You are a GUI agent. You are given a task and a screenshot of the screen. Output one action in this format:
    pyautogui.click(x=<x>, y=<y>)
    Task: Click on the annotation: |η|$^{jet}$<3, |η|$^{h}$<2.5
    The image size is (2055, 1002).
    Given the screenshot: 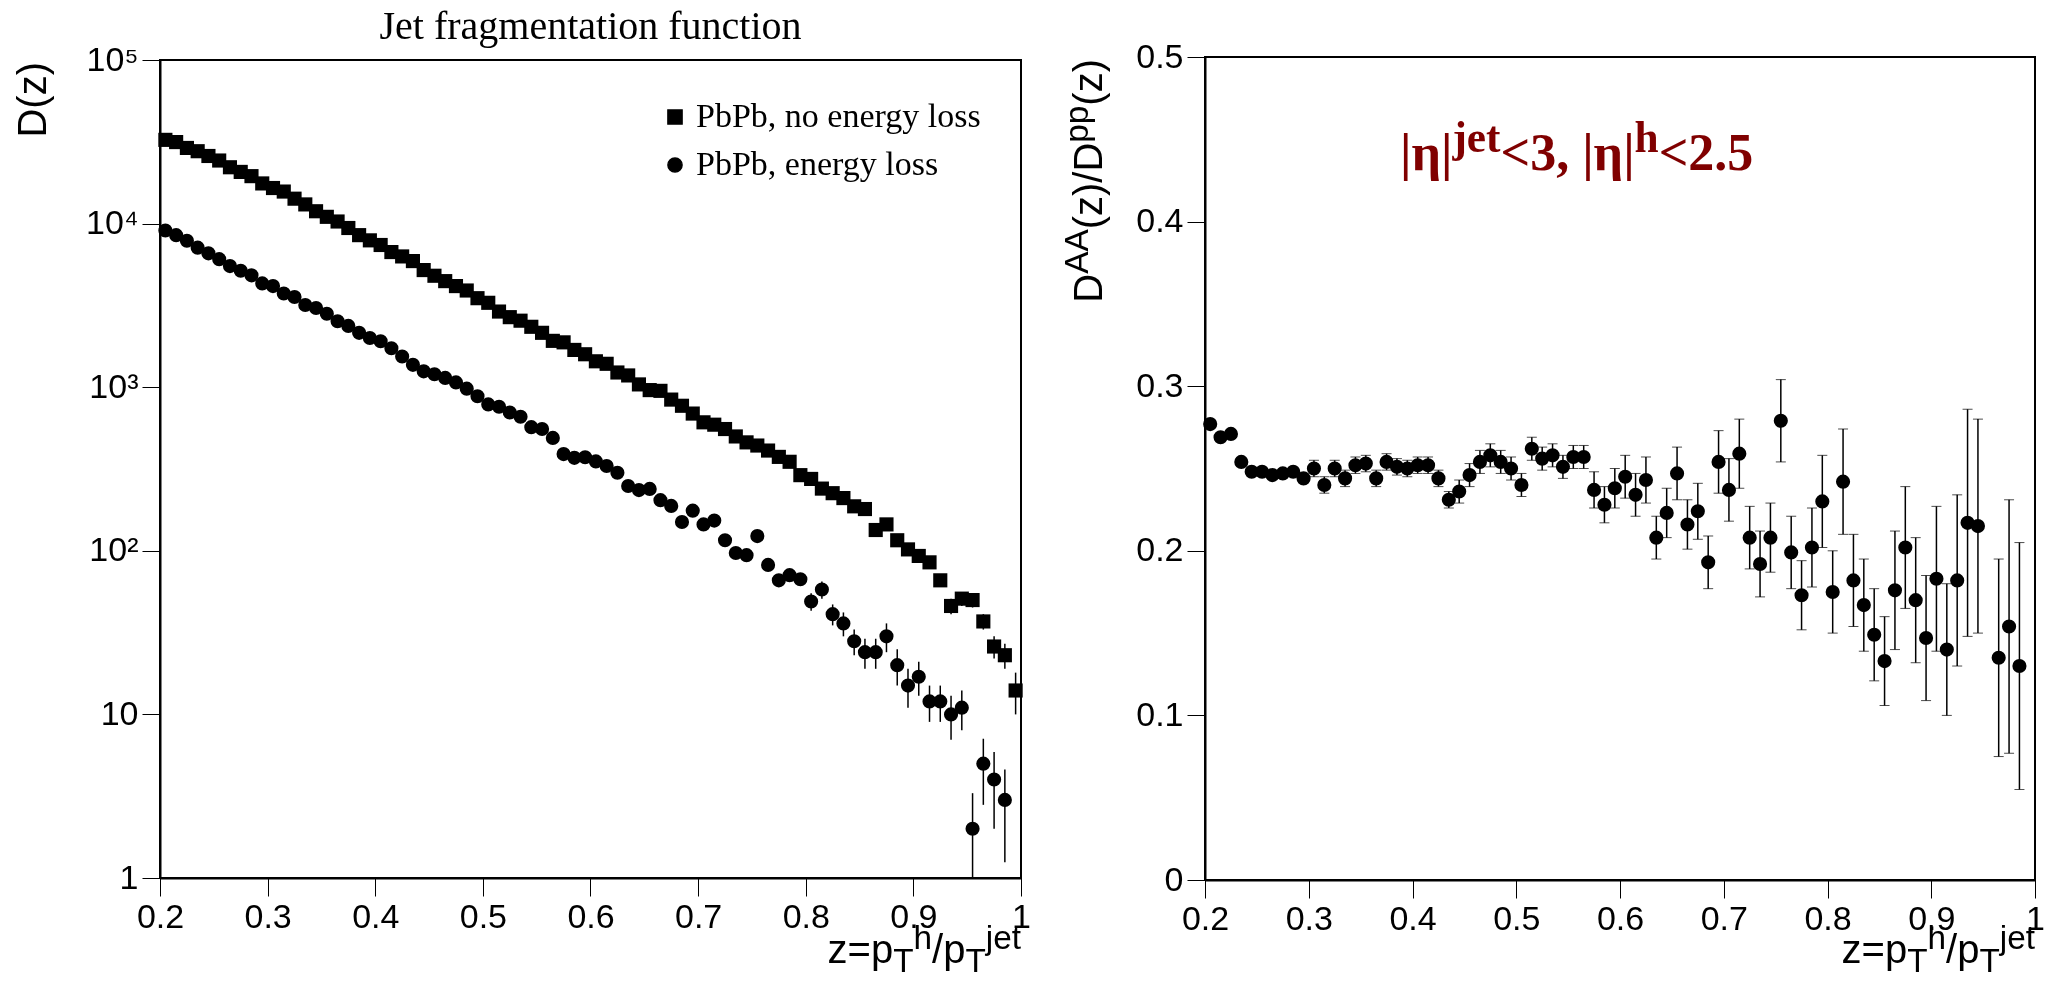 What is the action you would take?
    pyautogui.click(x=1577, y=147)
    